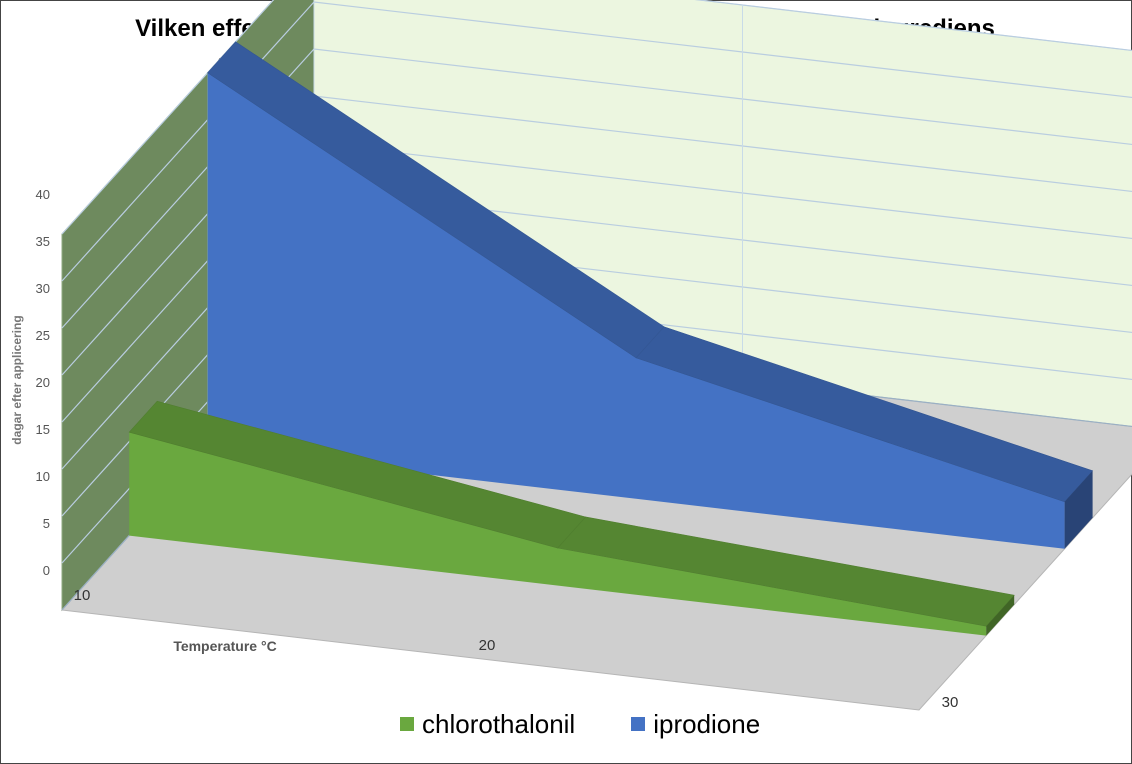 The image size is (1132, 764). I want to click on y-tick-label-25: 25, so click(43, 335).